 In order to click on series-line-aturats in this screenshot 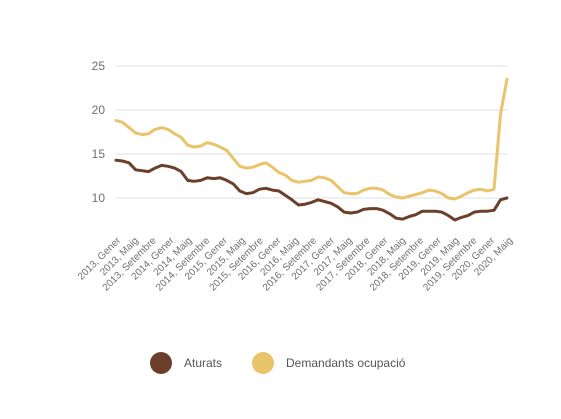, I will do `click(311, 190)`.